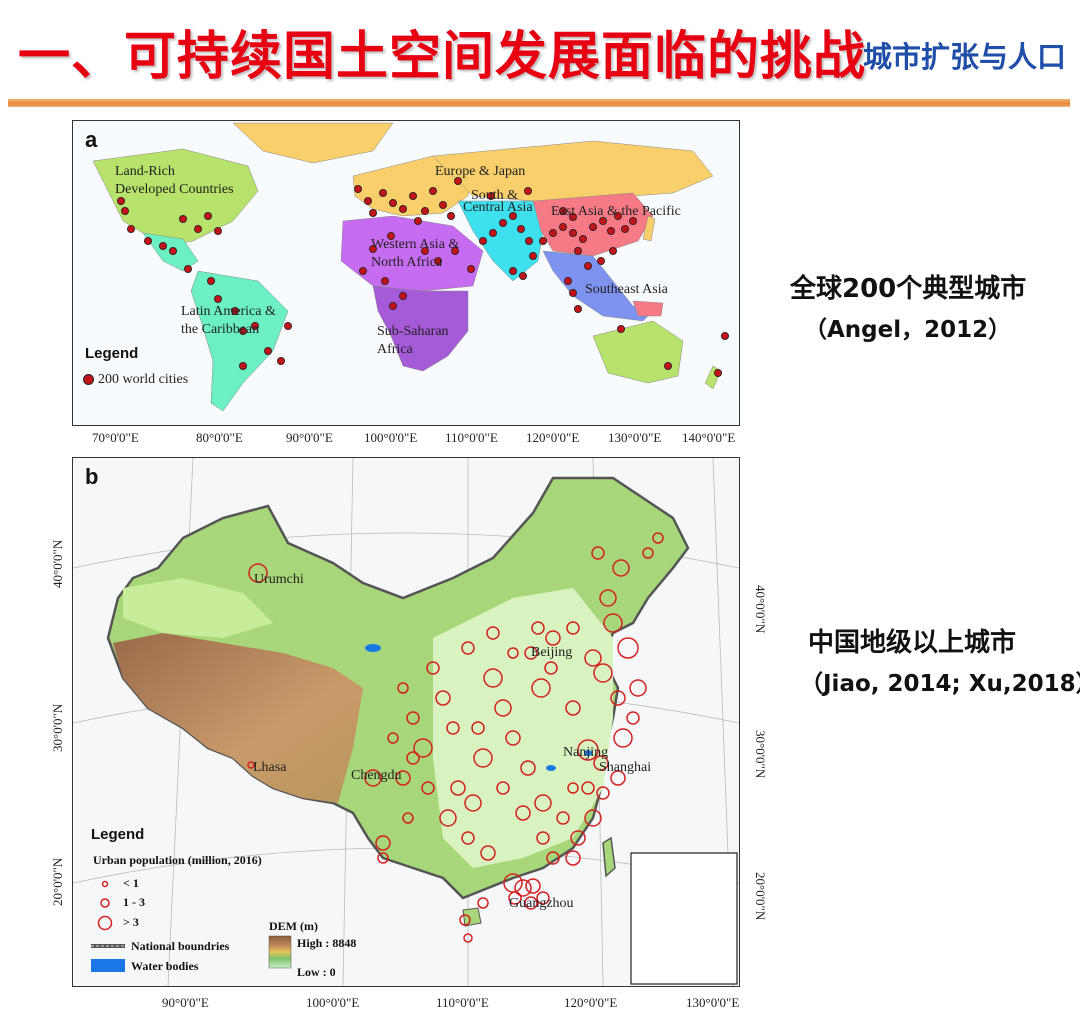  I want to click on south-china-sea-inset, so click(684, 918).